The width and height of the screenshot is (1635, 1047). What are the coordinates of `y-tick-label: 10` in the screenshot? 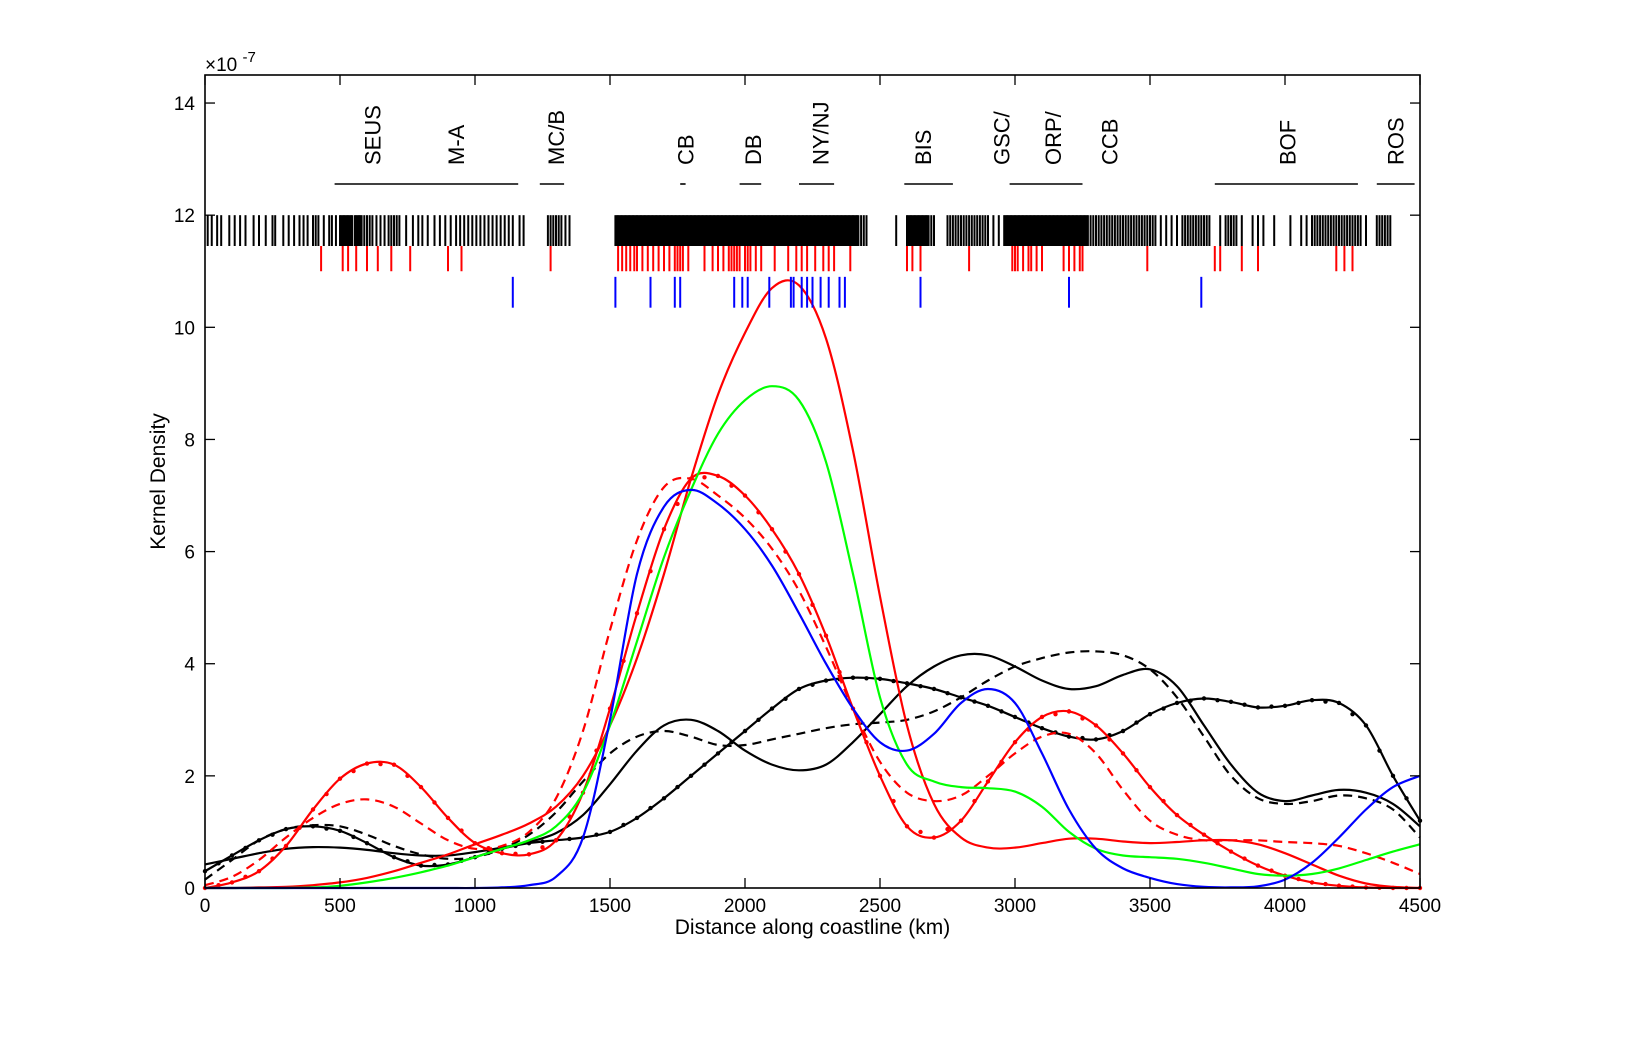 It's located at (184, 328).